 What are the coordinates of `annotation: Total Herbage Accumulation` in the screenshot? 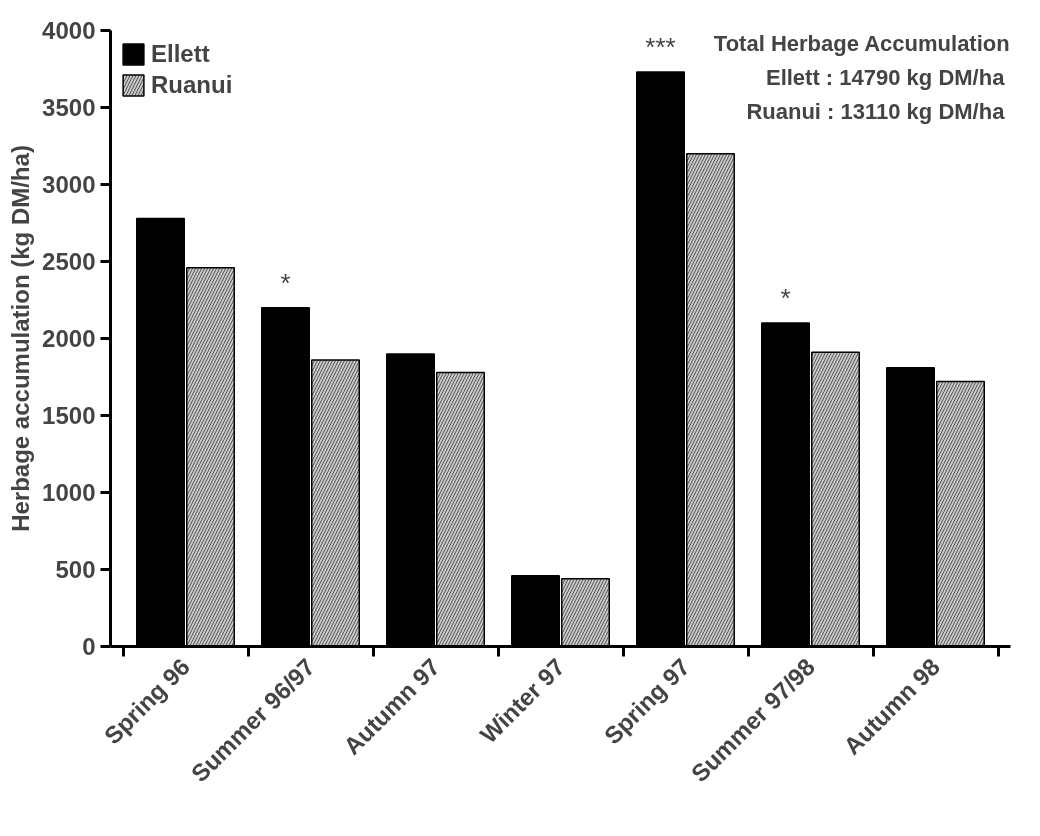 It's located at (861, 43).